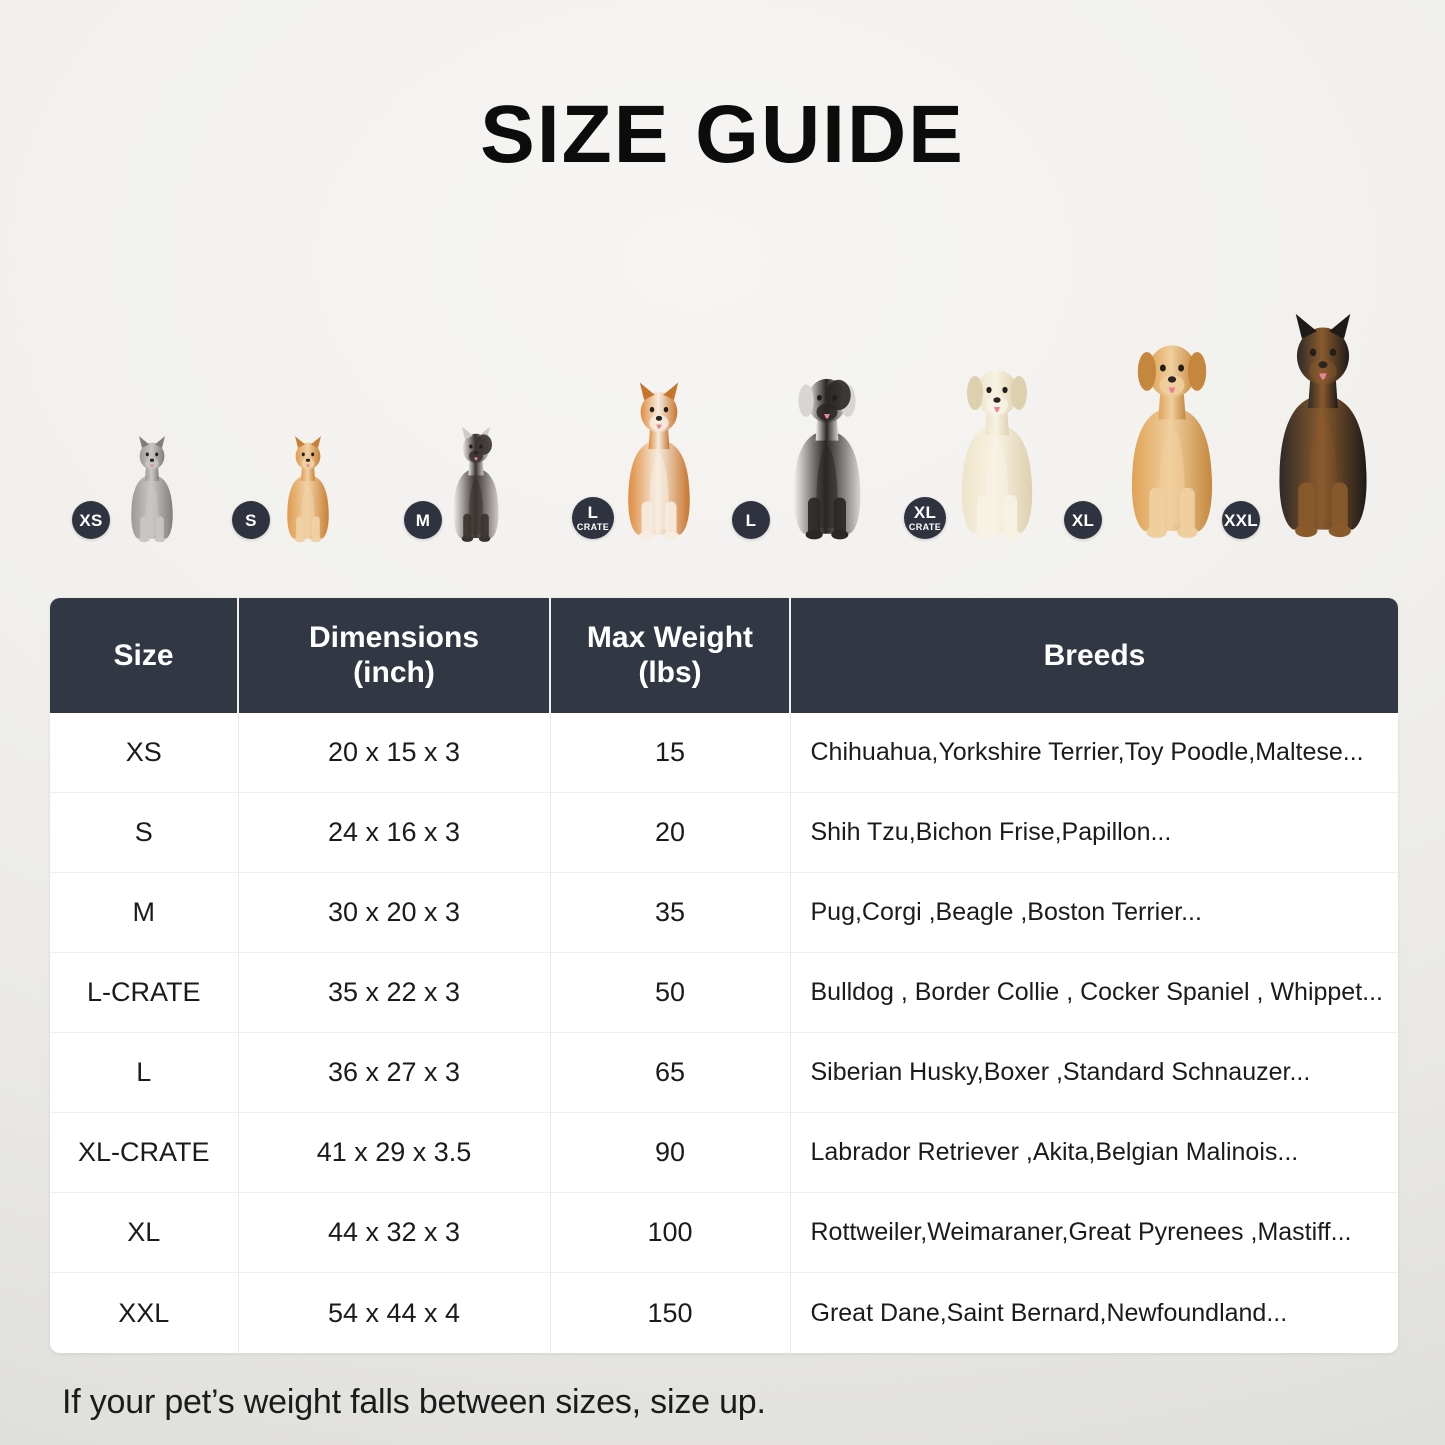  What do you see at coordinates (670, 833) in the screenshot?
I see `cell-max-weight: 20` at bounding box center [670, 833].